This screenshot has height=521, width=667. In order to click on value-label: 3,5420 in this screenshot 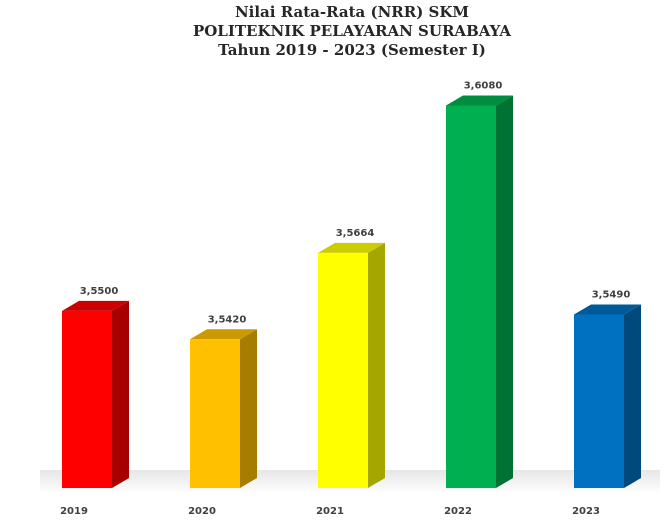, I will do `click(227, 319)`.